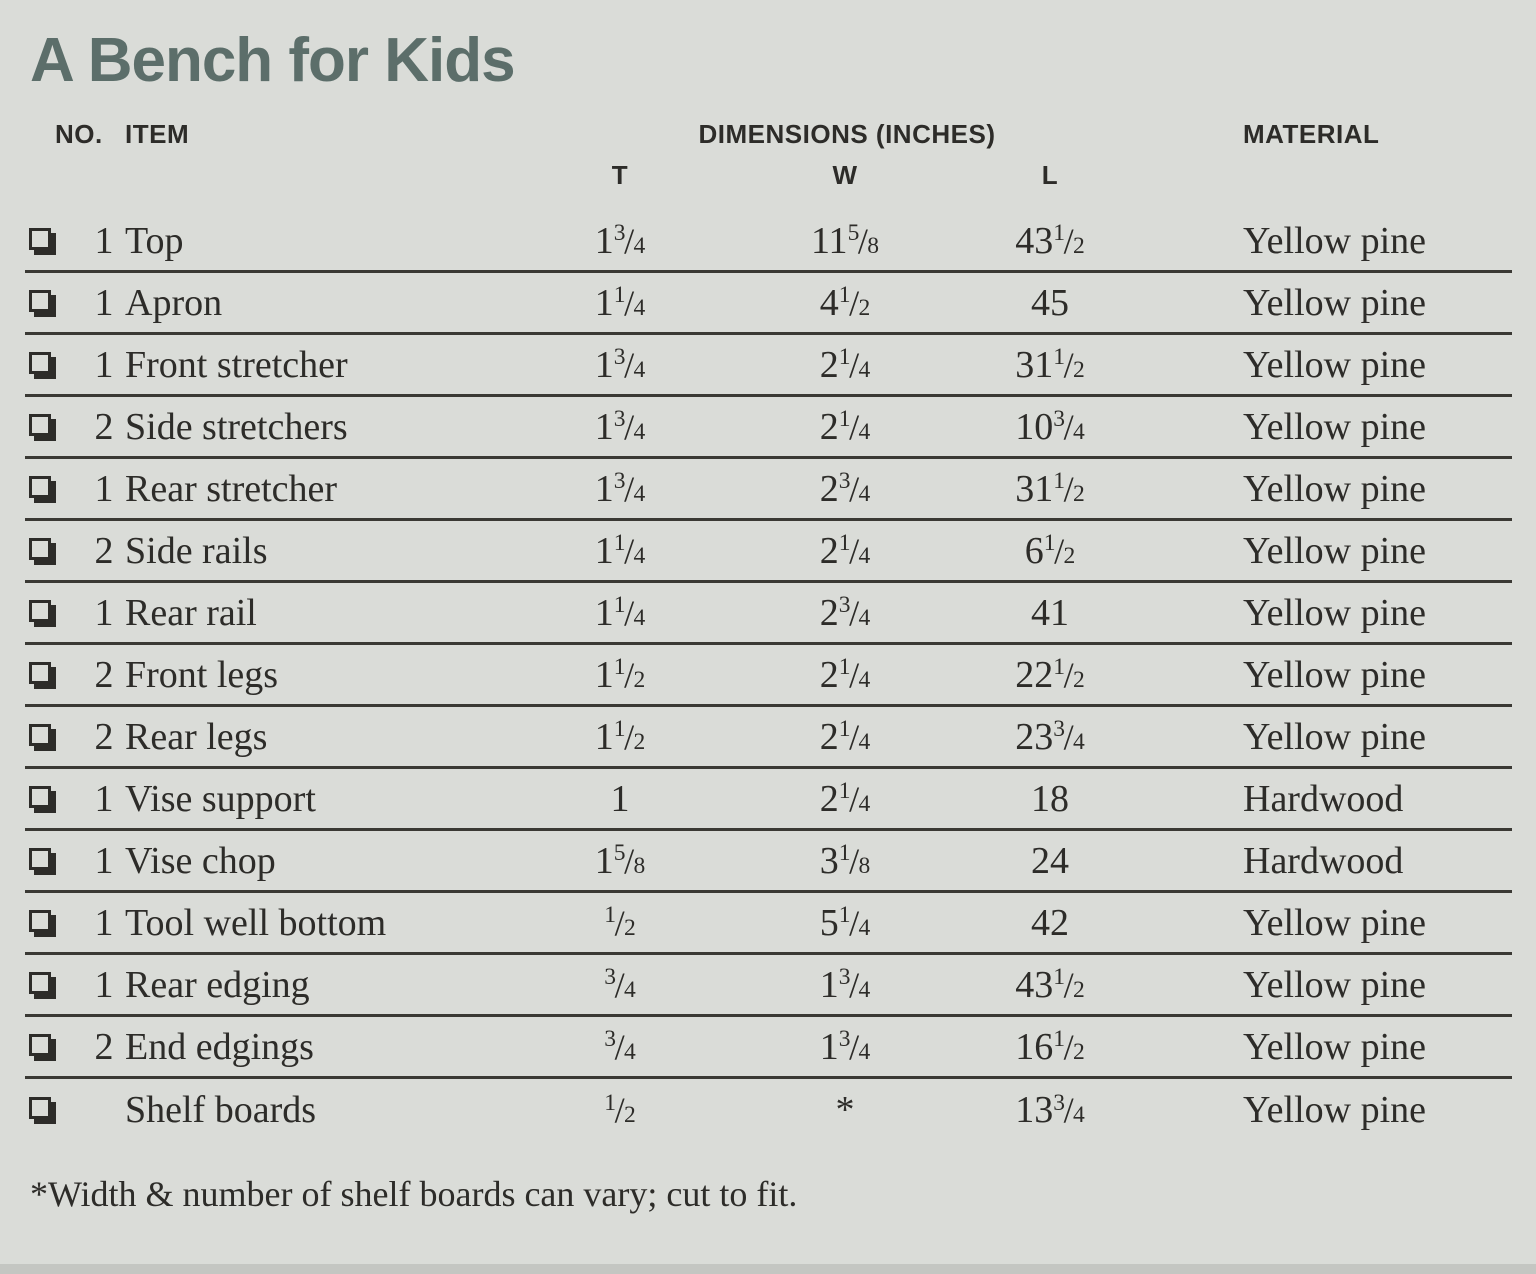 This screenshot has height=1274, width=1536. What do you see at coordinates (768, 1269) in the screenshot?
I see `page-bottom-edge` at bounding box center [768, 1269].